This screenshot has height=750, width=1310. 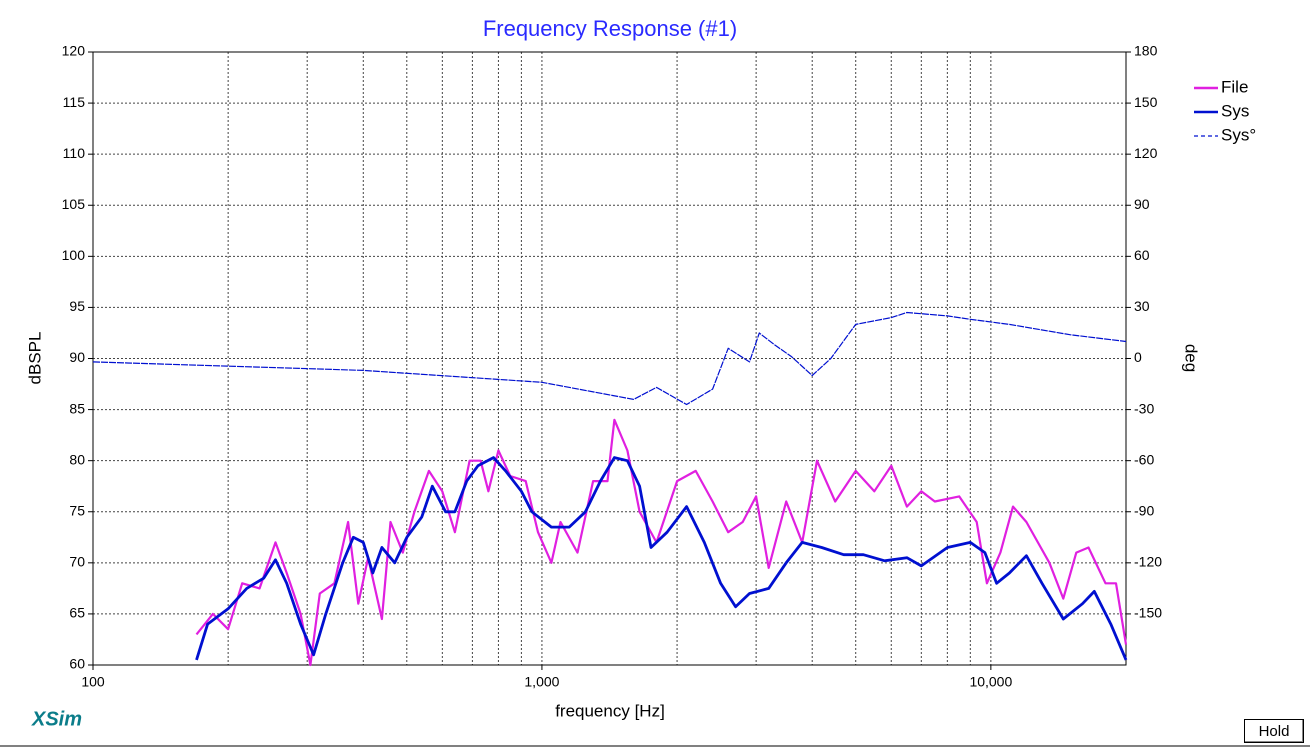 What do you see at coordinates (610, 710) in the screenshot?
I see `x-axis-label: frequency [Hz]` at bounding box center [610, 710].